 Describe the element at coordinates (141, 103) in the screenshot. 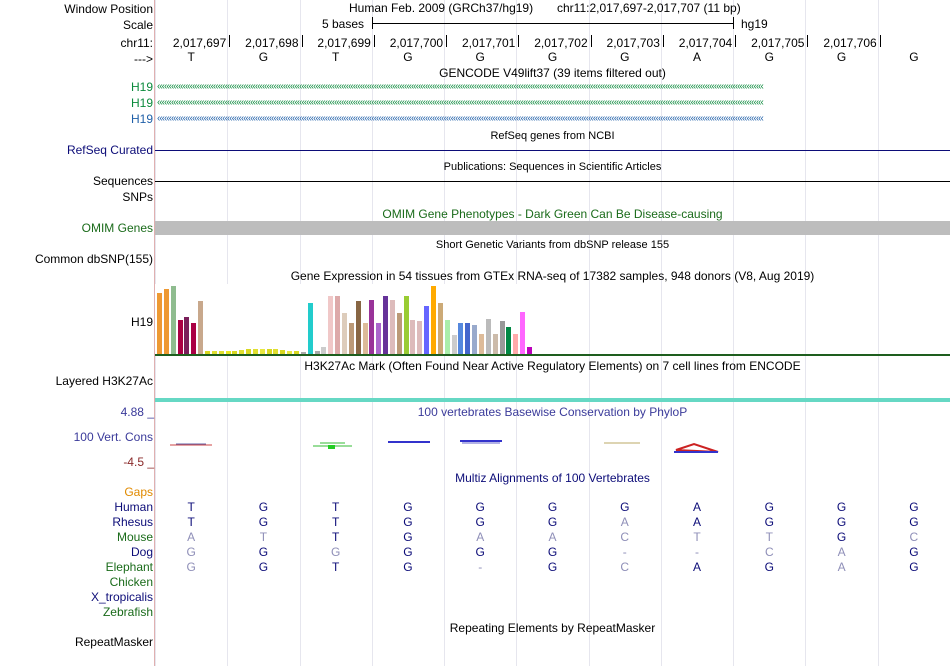

I see `gencode-gene-2-label: H19` at that location.